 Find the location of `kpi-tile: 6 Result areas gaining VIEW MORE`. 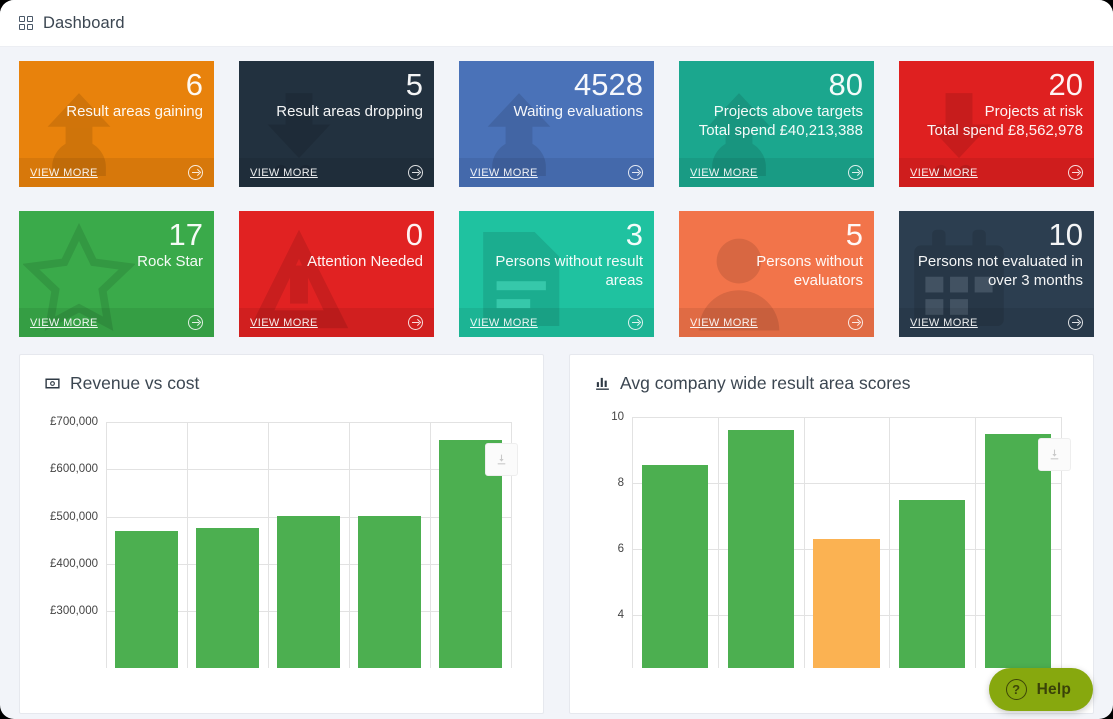

kpi-tile: 6 Result areas gaining VIEW MORE is located at coordinates (116, 124).